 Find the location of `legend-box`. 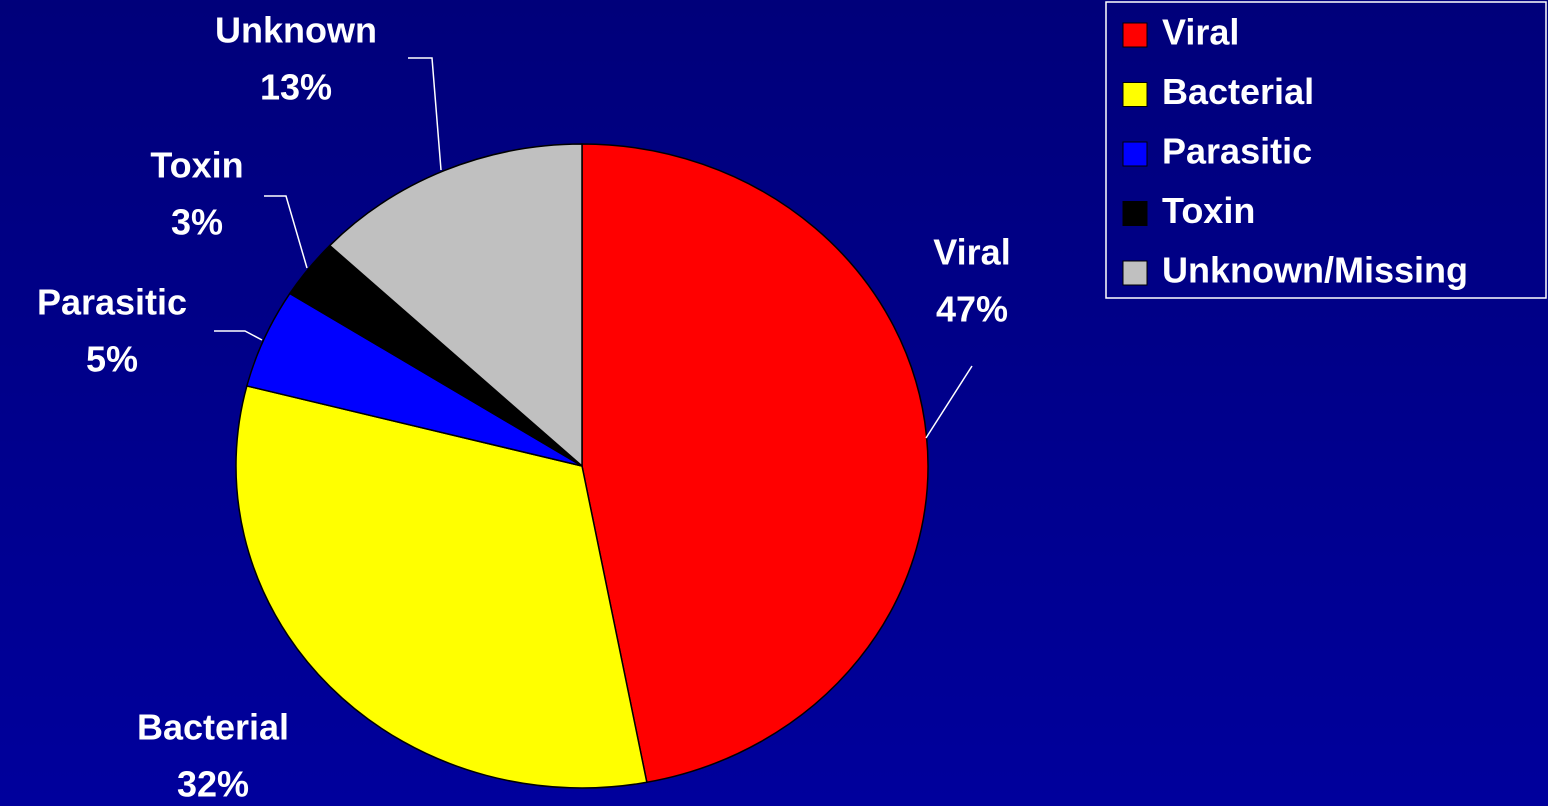

legend-box is located at coordinates (1326, 150).